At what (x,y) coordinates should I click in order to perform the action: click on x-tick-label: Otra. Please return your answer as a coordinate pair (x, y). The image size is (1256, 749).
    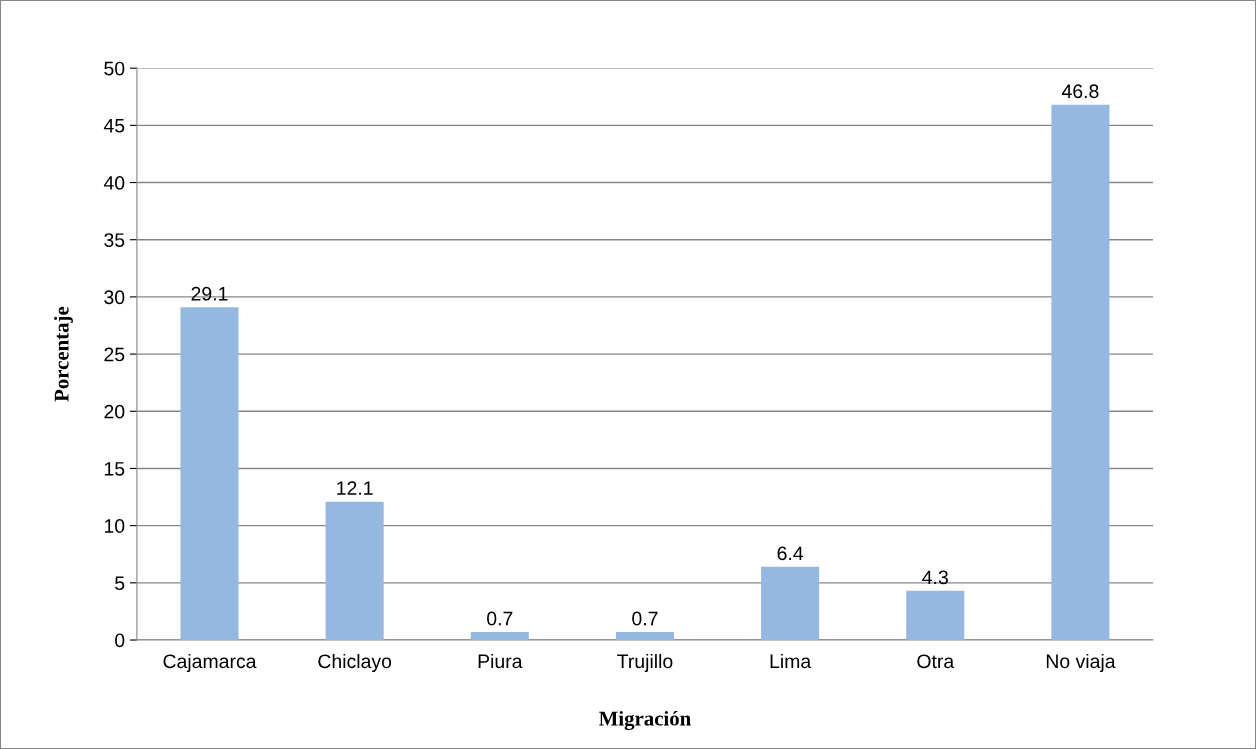
    Looking at the image, I should click on (936, 661).